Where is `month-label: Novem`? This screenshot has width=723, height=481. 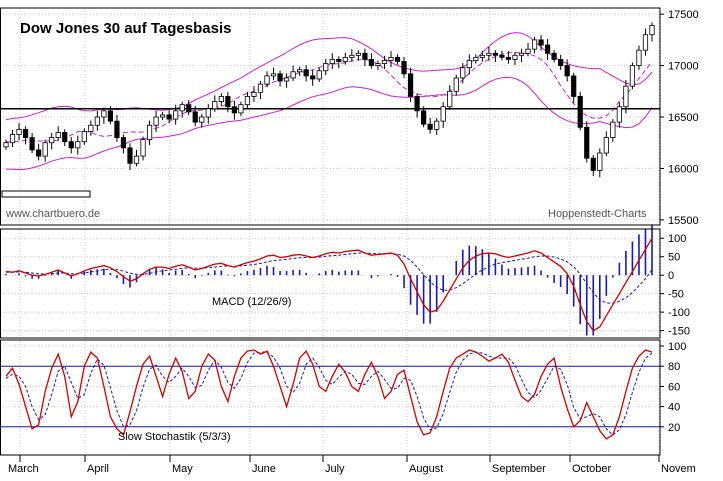
month-label: Novem is located at coordinates (678, 469).